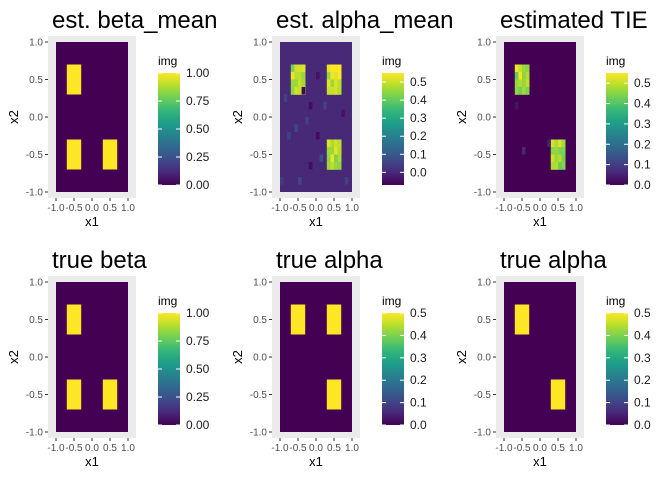 Image resolution: width=672 pixels, height=480 pixels. Describe the element at coordinates (198, 101) in the screenshot. I see `legend-tick-label: 0.75` at that location.